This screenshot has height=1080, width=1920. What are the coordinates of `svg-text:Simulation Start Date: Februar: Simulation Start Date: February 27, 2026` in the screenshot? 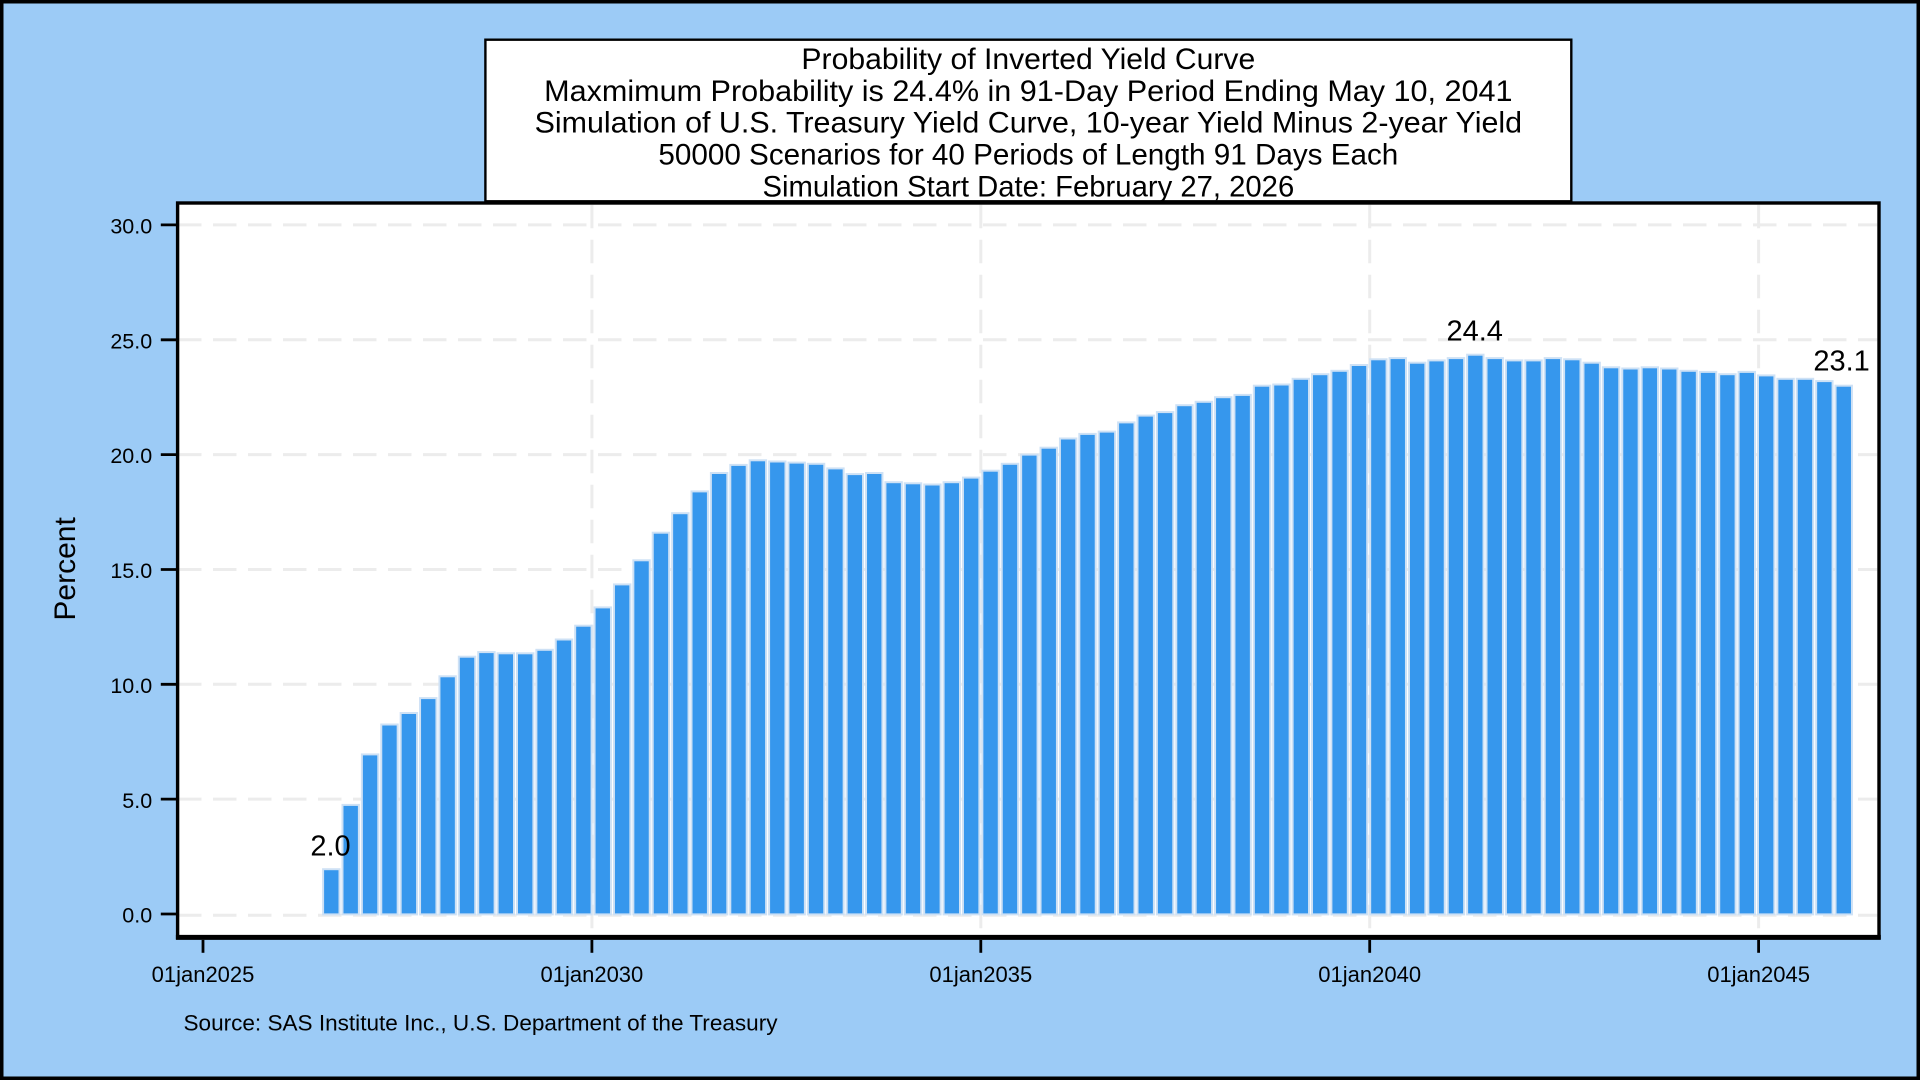 It's located at (1028, 186).